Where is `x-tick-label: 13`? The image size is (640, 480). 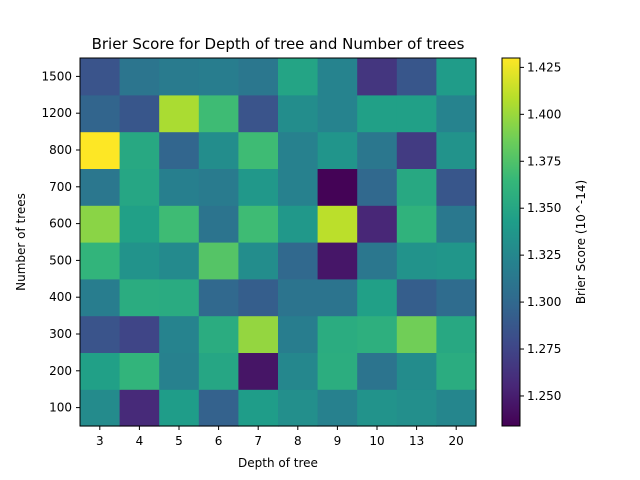 x-tick-label: 13 is located at coordinates (416, 441).